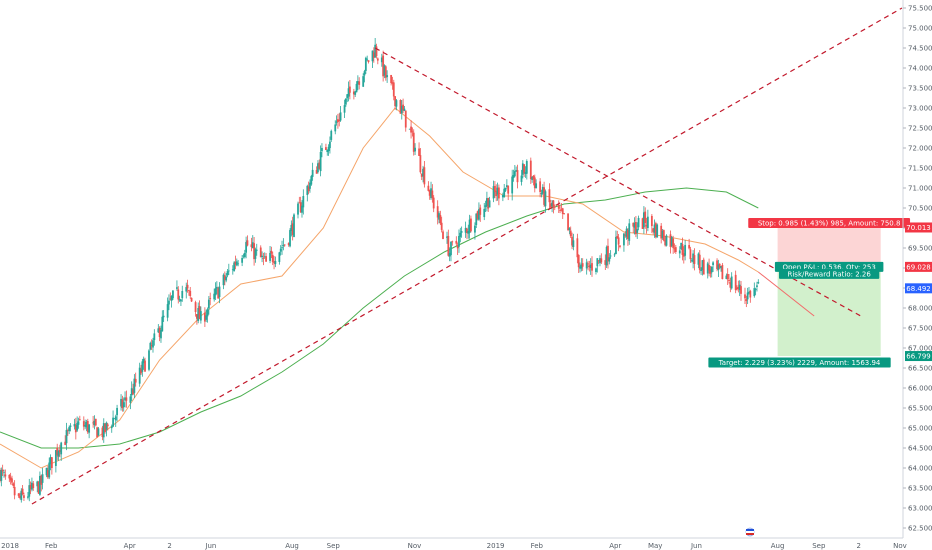 This screenshot has height=550, width=932. What do you see at coordinates (415, 546) in the screenshot?
I see `x-tick-label: Nov` at bounding box center [415, 546].